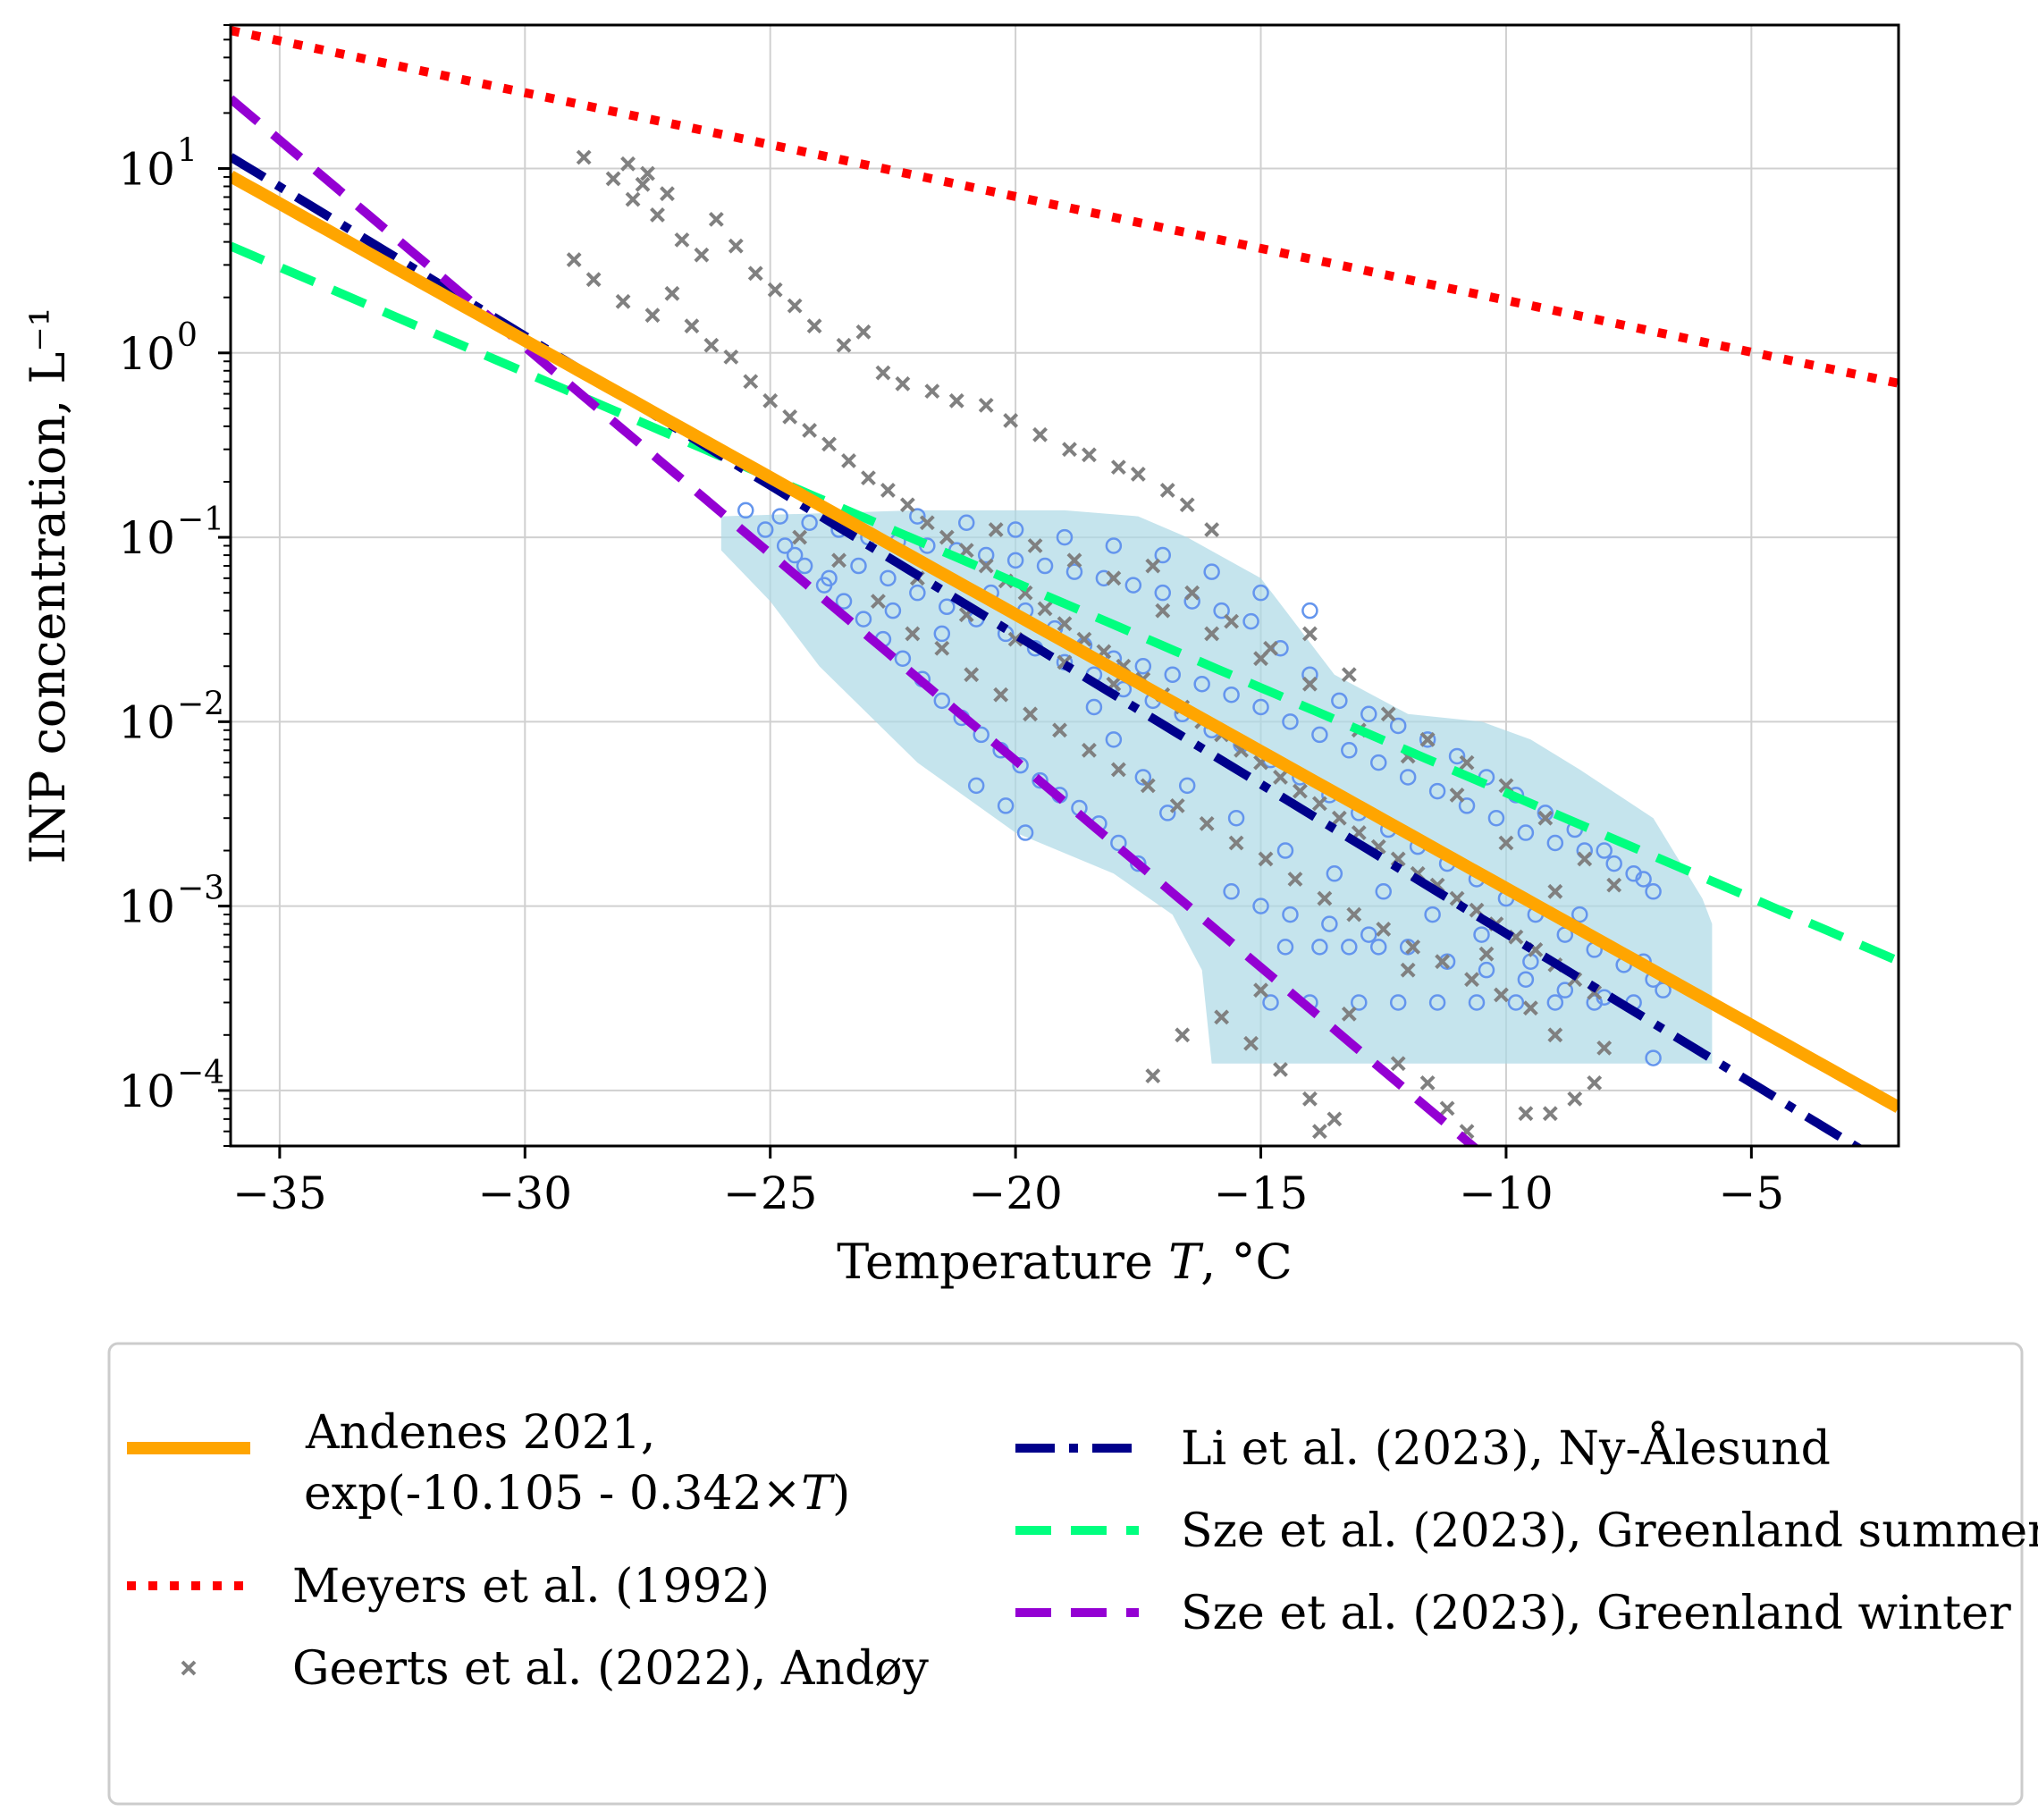 This screenshot has width=2038, height=1820. Describe the element at coordinates (1751, 1193) in the screenshot. I see `x-tick-label: −5` at that location.